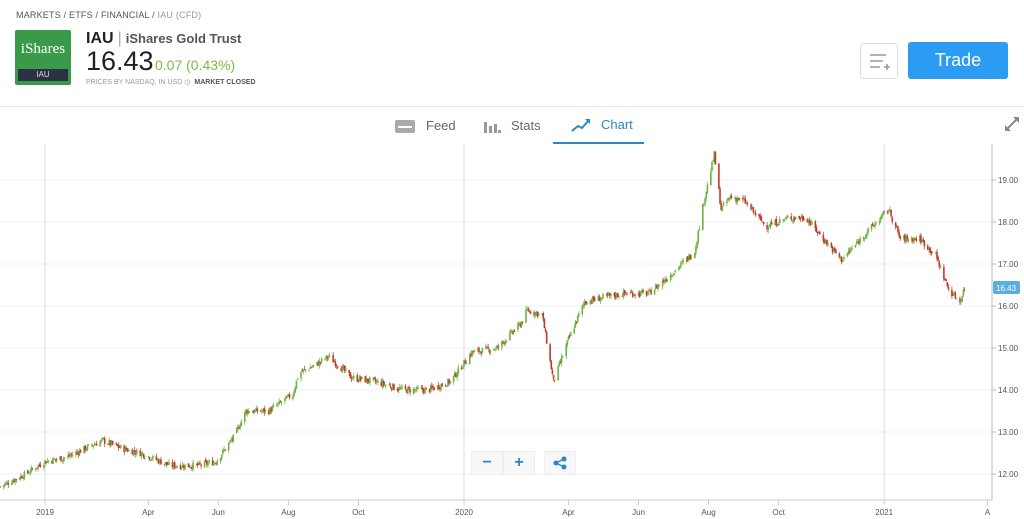 This screenshot has width=1024, height=519. What do you see at coordinates (81, 15) in the screenshot?
I see `breadcrumb-etfs: ETFS` at bounding box center [81, 15].